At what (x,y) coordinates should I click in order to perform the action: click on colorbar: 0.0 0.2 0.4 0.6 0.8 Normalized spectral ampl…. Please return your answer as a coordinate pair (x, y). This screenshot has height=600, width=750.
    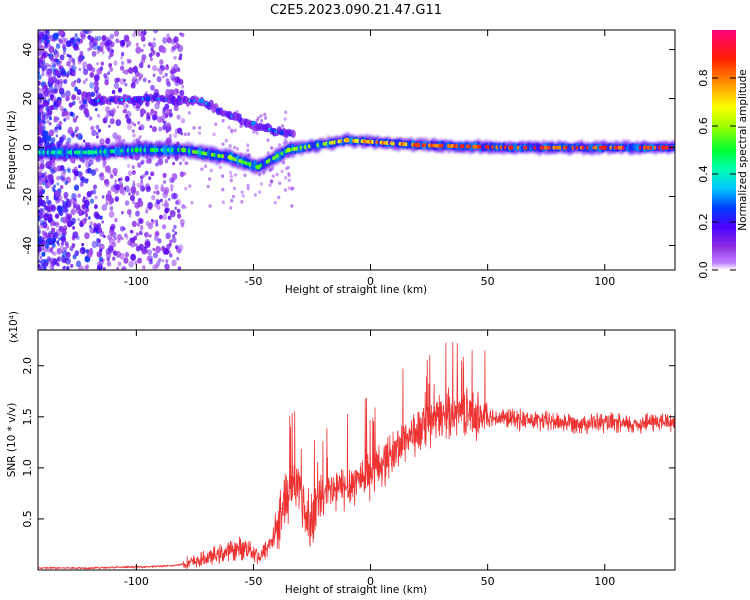
    Looking at the image, I should click on (723, 154).